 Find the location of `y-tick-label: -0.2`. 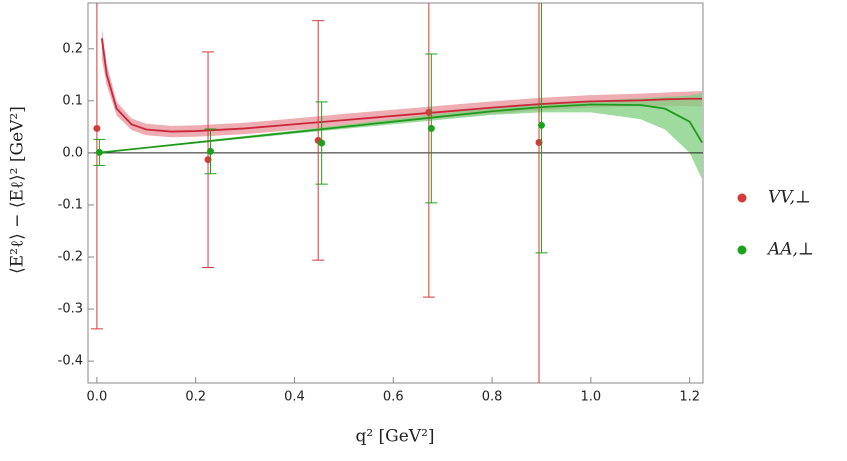

y-tick-label: -0.2 is located at coordinates (70, 257).